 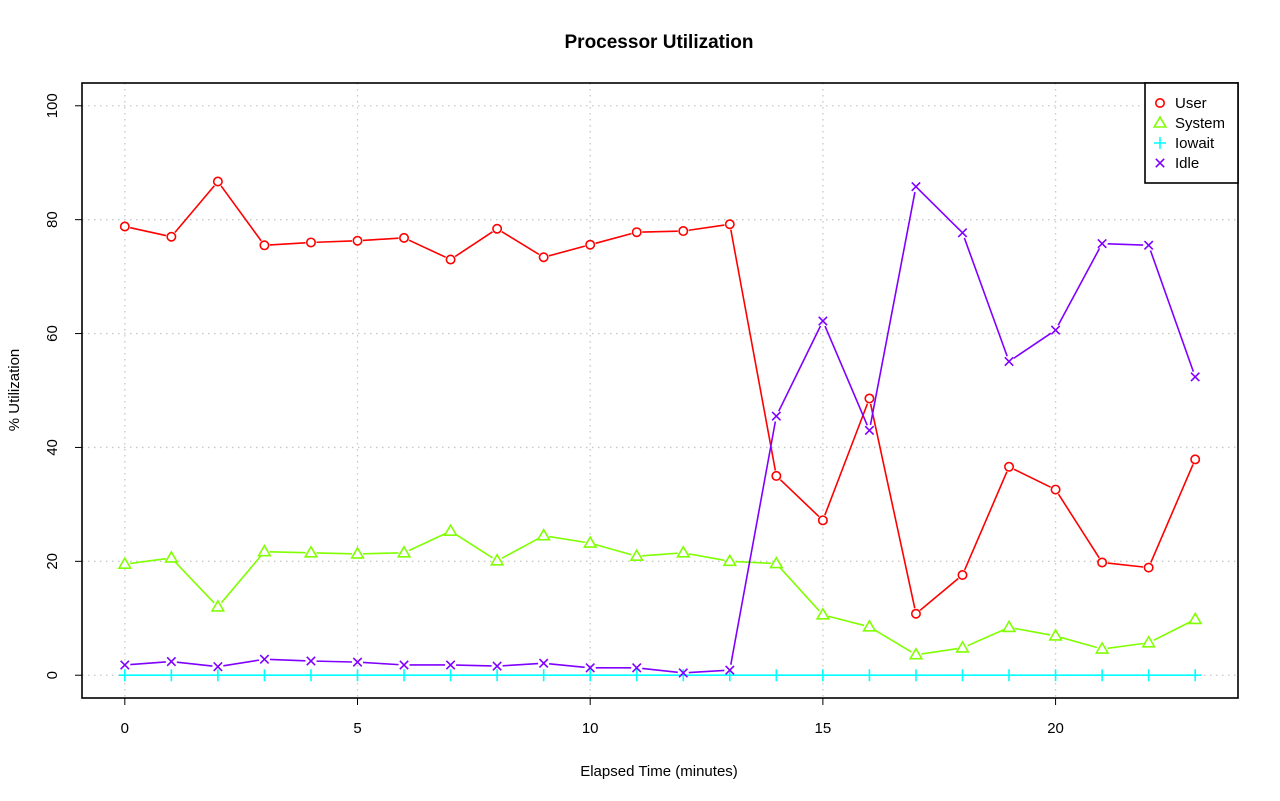 What do you see at coordinates (357, 728) in the screenshot?
I see `x-tick-label: 5` at bounding box center [357, 728].